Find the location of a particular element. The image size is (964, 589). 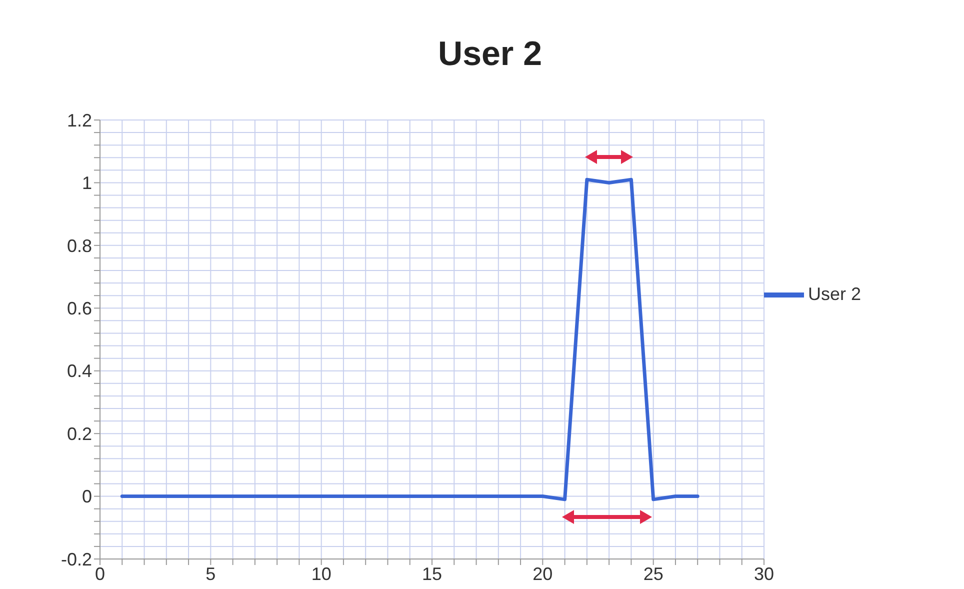

y-tick-label: 0.4 is located at coordinates (79, 371).